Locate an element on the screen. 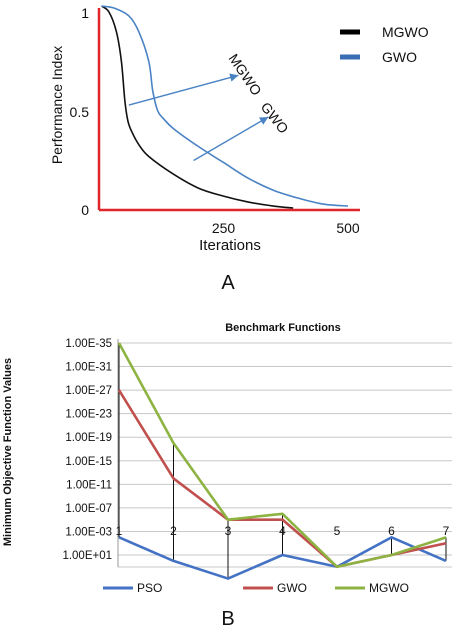 The image size is (474, 632). b-chart-title: Benchmark Functions is located at coordinates (283, 328).